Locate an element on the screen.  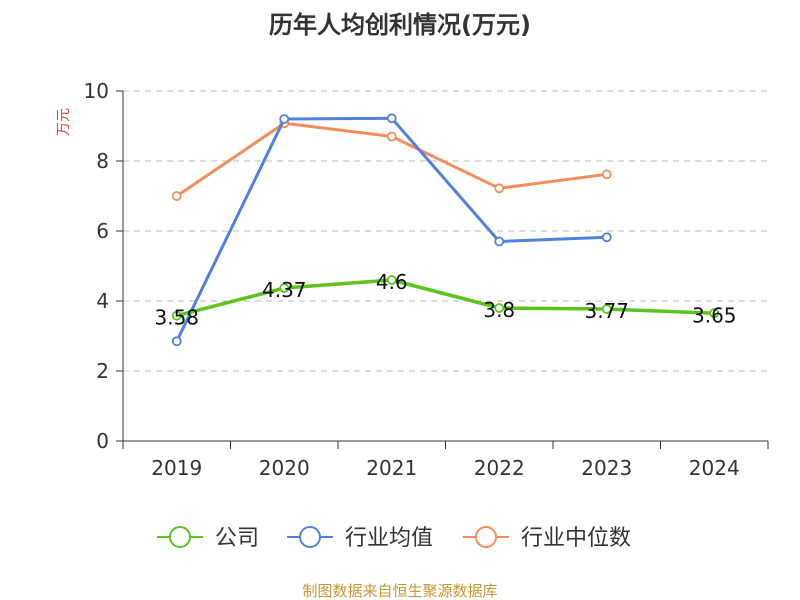
data-label: 3.8 is located at coordinates (499, 310).